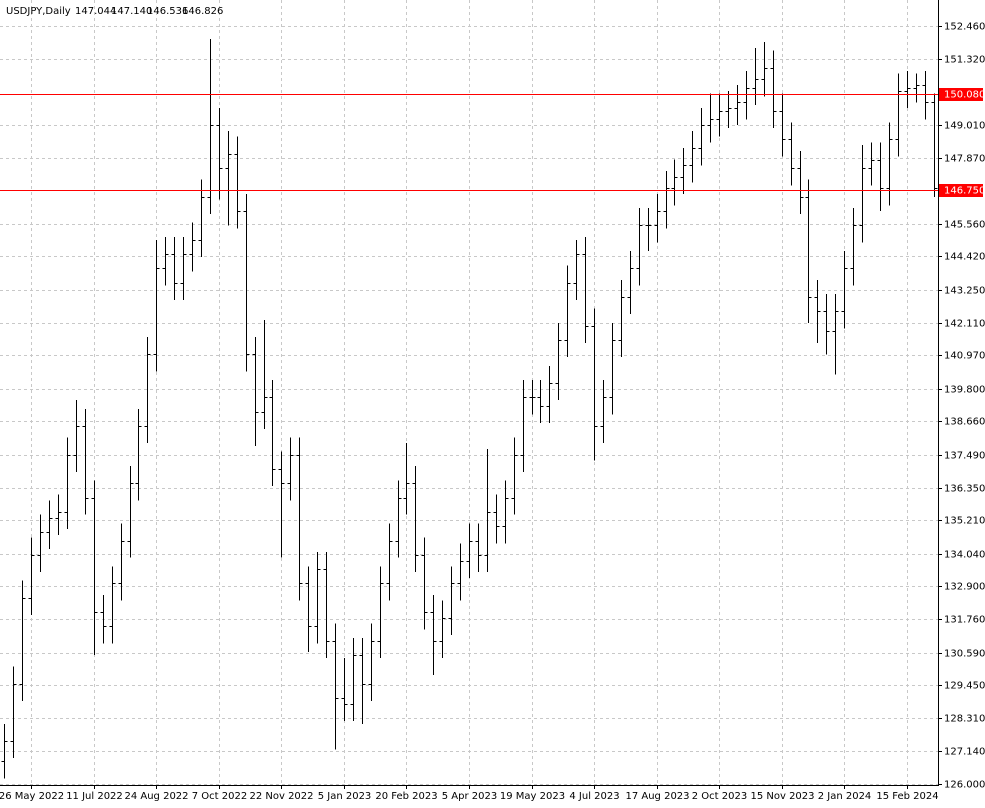 Image resolution: width=985 pixels, height=808 pixels. What do you see at coordinates (964, 555) in the screenshot?
I see `y-tick-label: 134.040` at bounding box center [964, 555].